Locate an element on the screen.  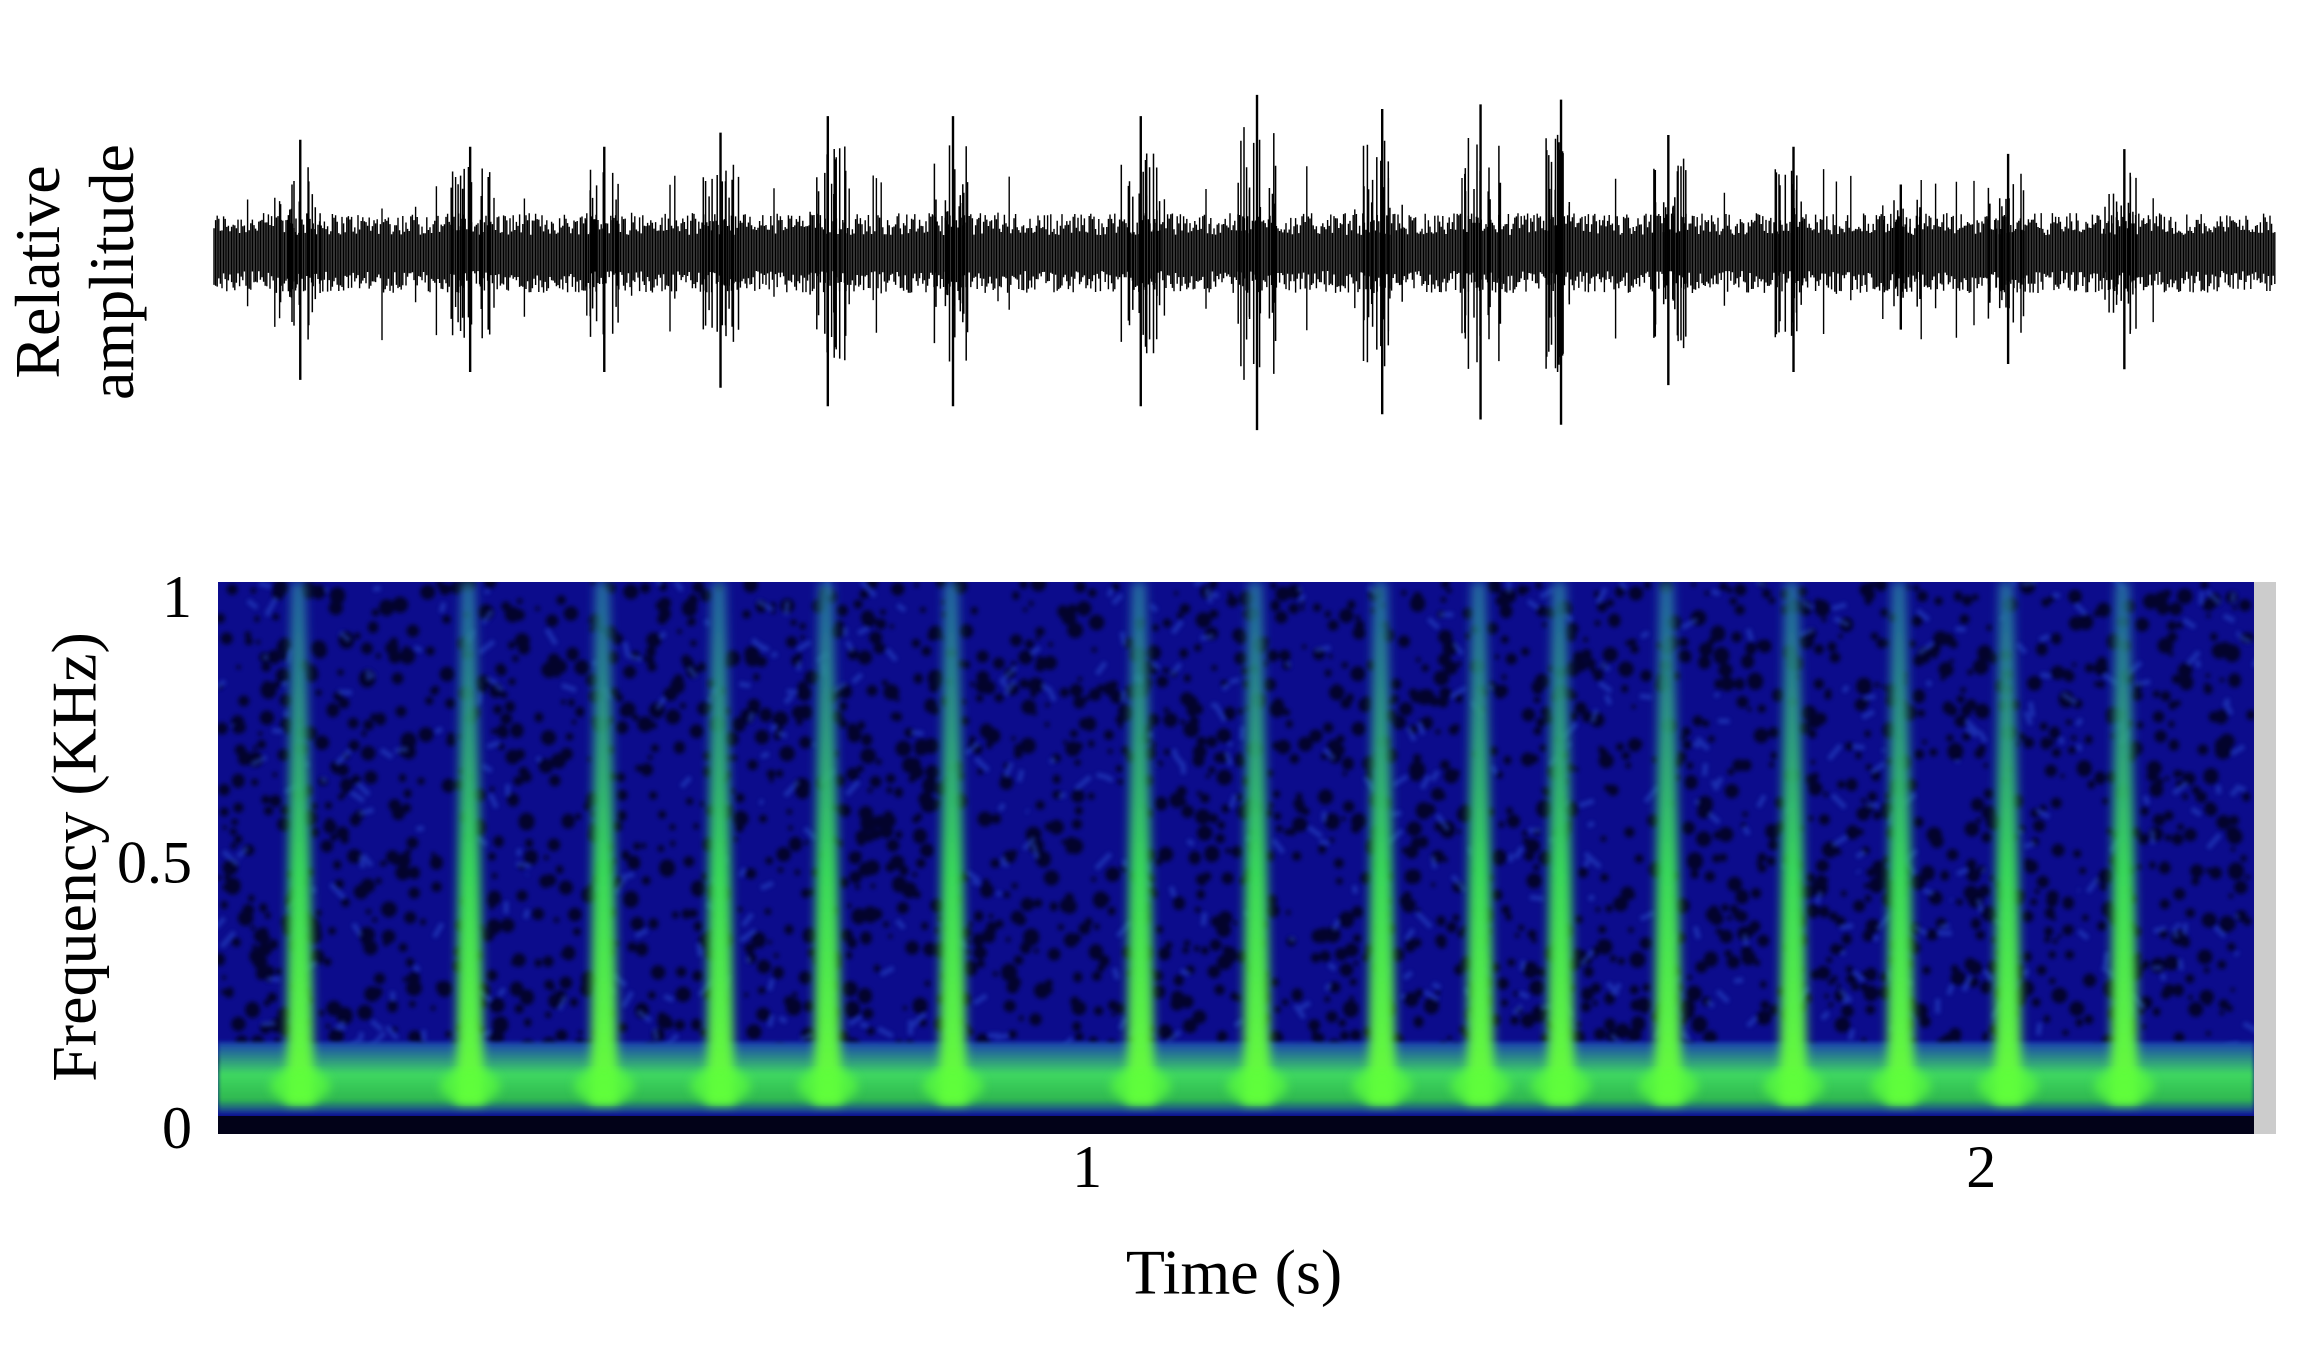
y-tick-label: 0 is located at coordinates (177, 1128).